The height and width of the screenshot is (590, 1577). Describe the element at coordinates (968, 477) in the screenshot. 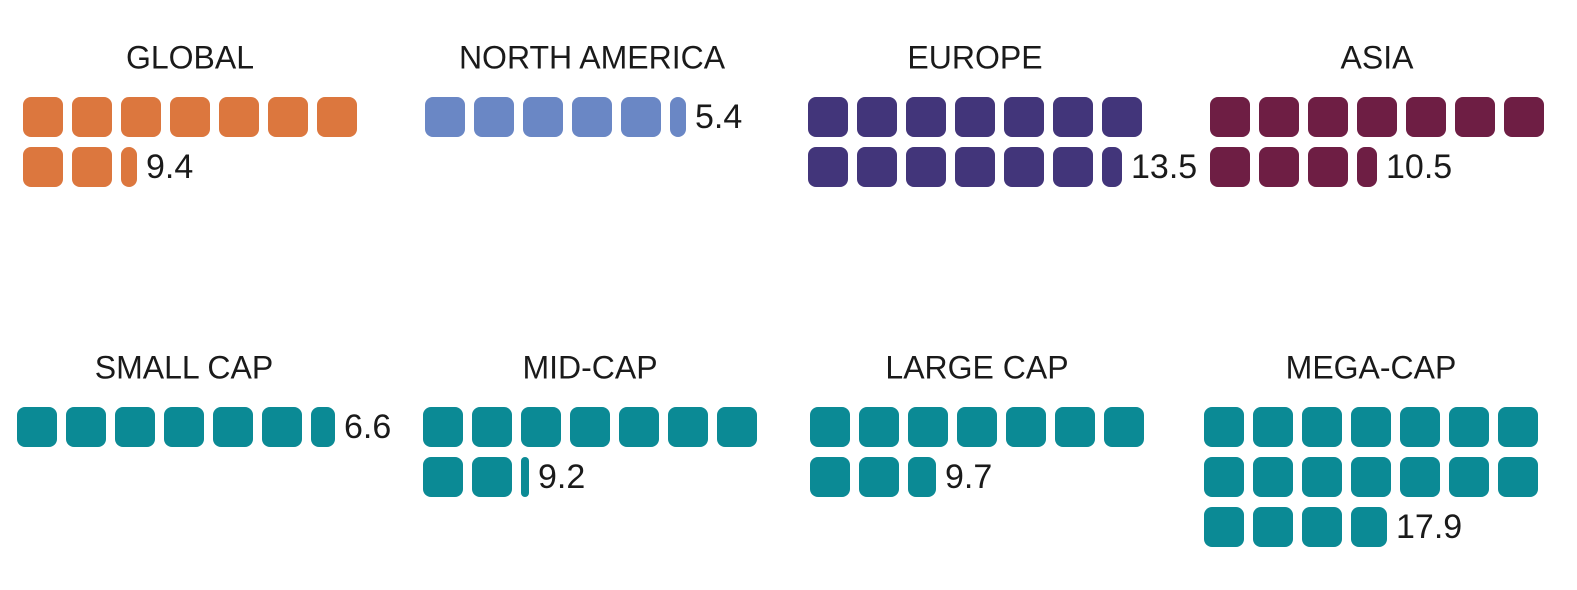

I see `value-label: 9.7` at that location.